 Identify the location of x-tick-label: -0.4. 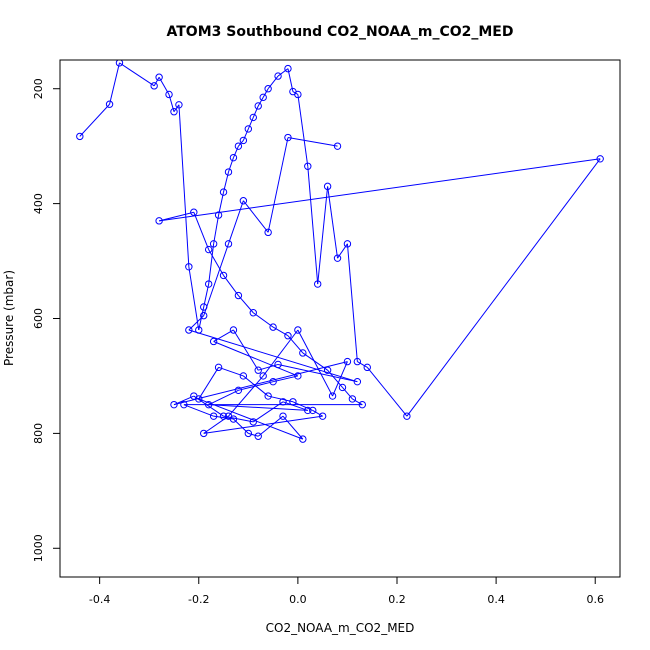
(99, 599).